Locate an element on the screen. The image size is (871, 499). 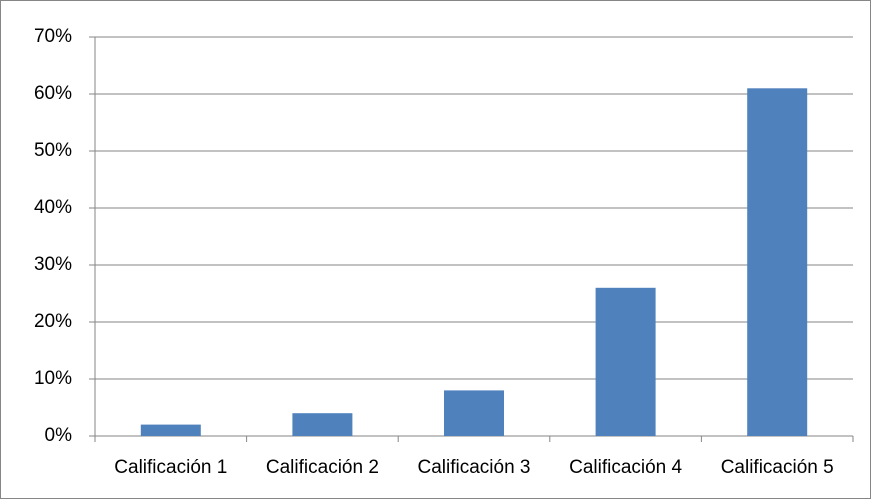
y-tick-label: 60% is located at coordinates (53, 93).